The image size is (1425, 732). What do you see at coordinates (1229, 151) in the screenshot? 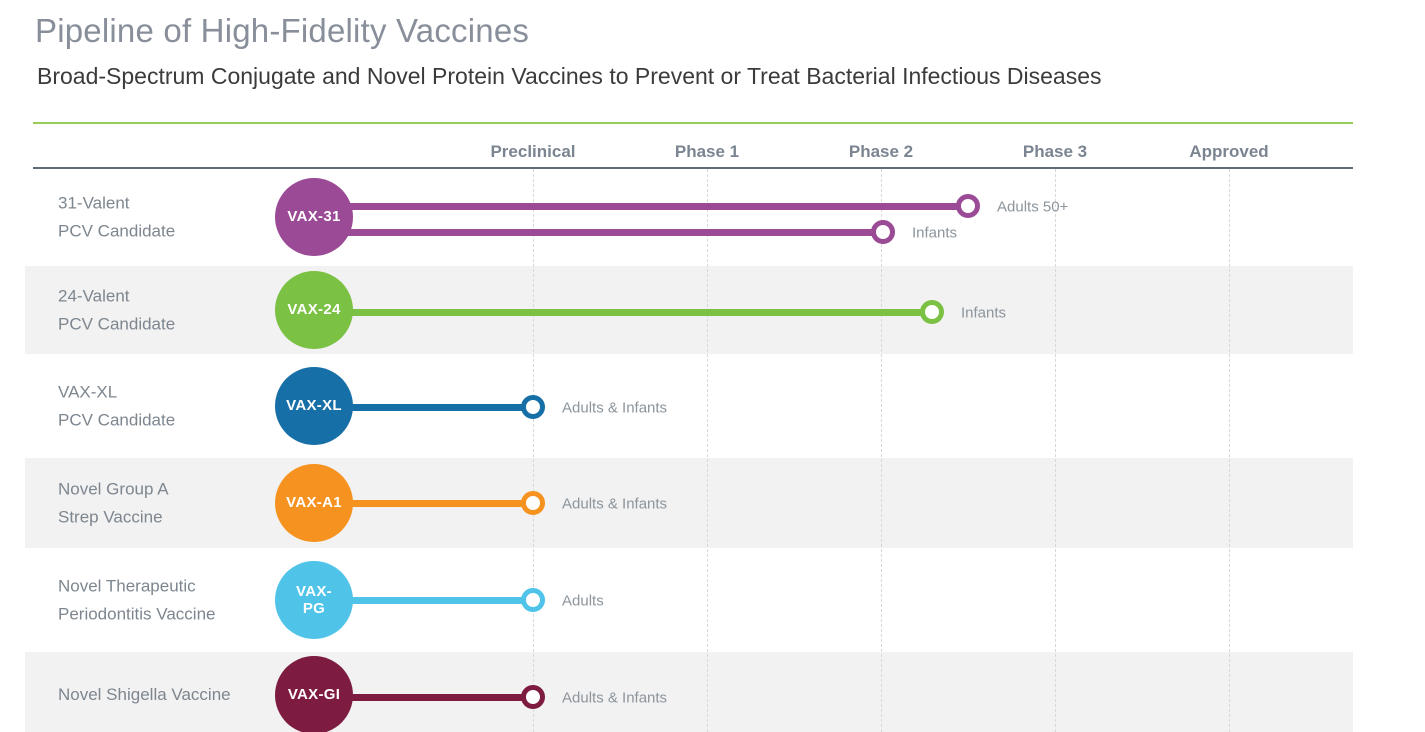
I see `phase-header-approved: Approved` at bounding box center [1229, 151].